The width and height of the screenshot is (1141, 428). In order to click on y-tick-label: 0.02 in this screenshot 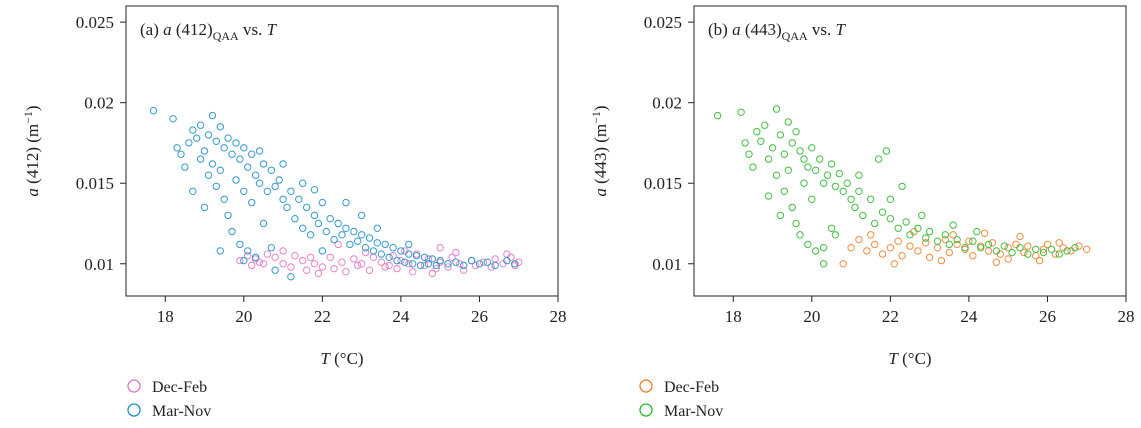, I will do `click(99, 103)`.